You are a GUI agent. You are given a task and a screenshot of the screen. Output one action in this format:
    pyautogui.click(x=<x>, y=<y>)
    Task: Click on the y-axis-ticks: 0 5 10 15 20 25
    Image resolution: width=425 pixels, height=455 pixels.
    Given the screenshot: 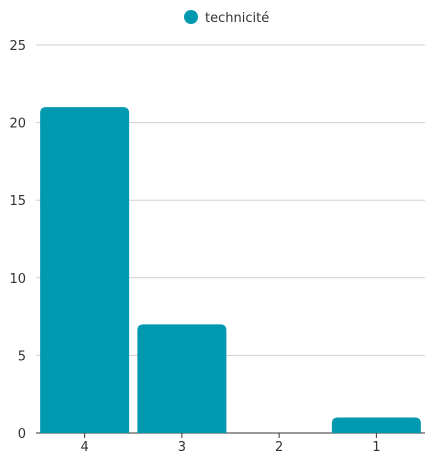 What is the action you would take?
    pyautogui.click(x=17, y=240)
    